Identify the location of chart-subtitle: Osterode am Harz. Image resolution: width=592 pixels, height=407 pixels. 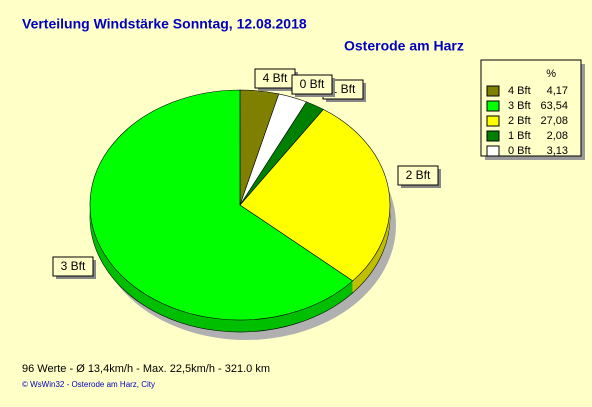
(404, 46).